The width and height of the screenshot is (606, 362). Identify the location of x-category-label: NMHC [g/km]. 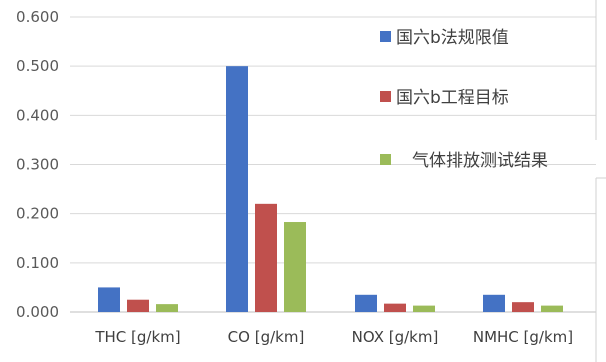
(523, 337).